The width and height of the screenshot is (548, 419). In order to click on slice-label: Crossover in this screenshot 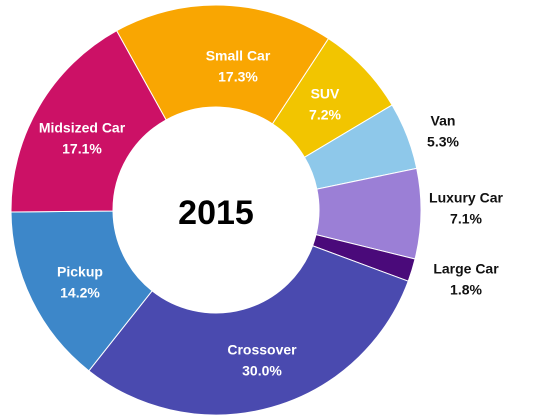, I will do `click(262, 350)`.